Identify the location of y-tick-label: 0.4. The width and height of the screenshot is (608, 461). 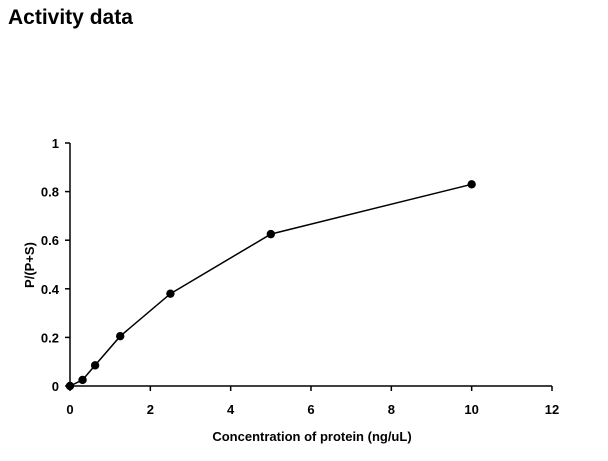
(50, 289).